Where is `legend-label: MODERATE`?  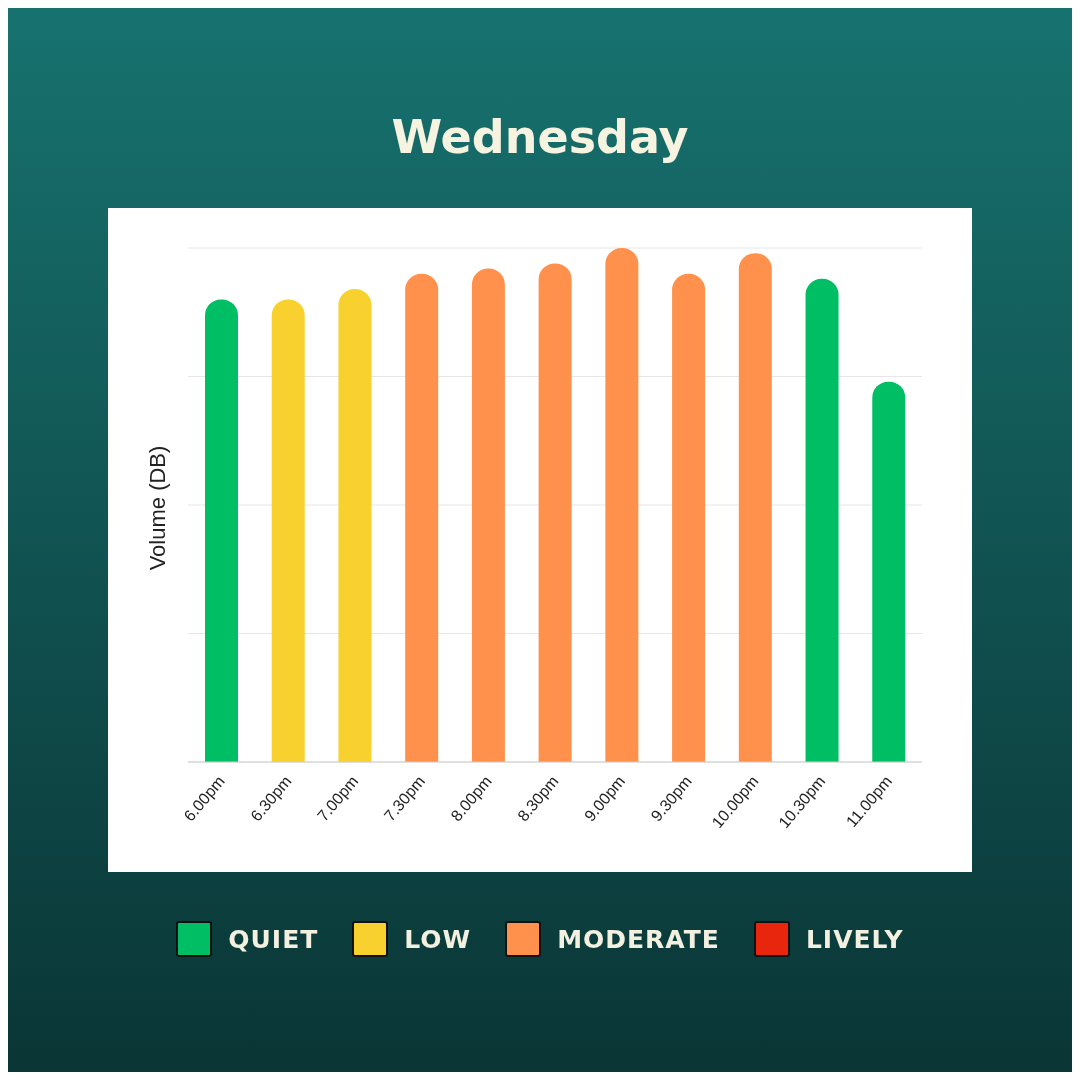 legend-label: MODERATE is located at coordinates (638, 939).